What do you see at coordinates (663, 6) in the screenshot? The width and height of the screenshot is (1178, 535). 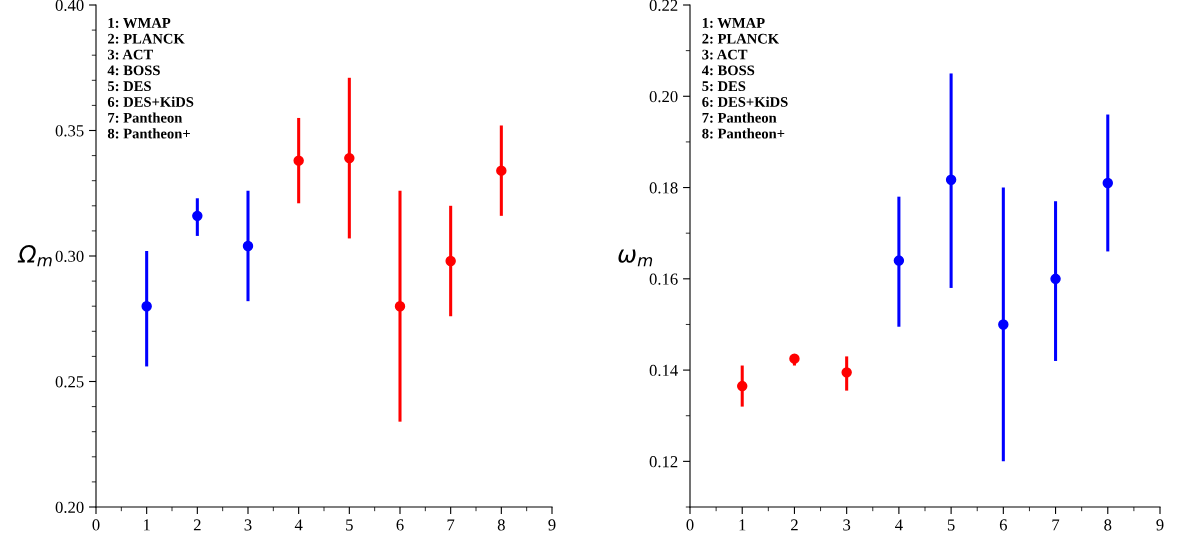 I see `y-tick-label: 0.22` at bounding box center [663, 6].